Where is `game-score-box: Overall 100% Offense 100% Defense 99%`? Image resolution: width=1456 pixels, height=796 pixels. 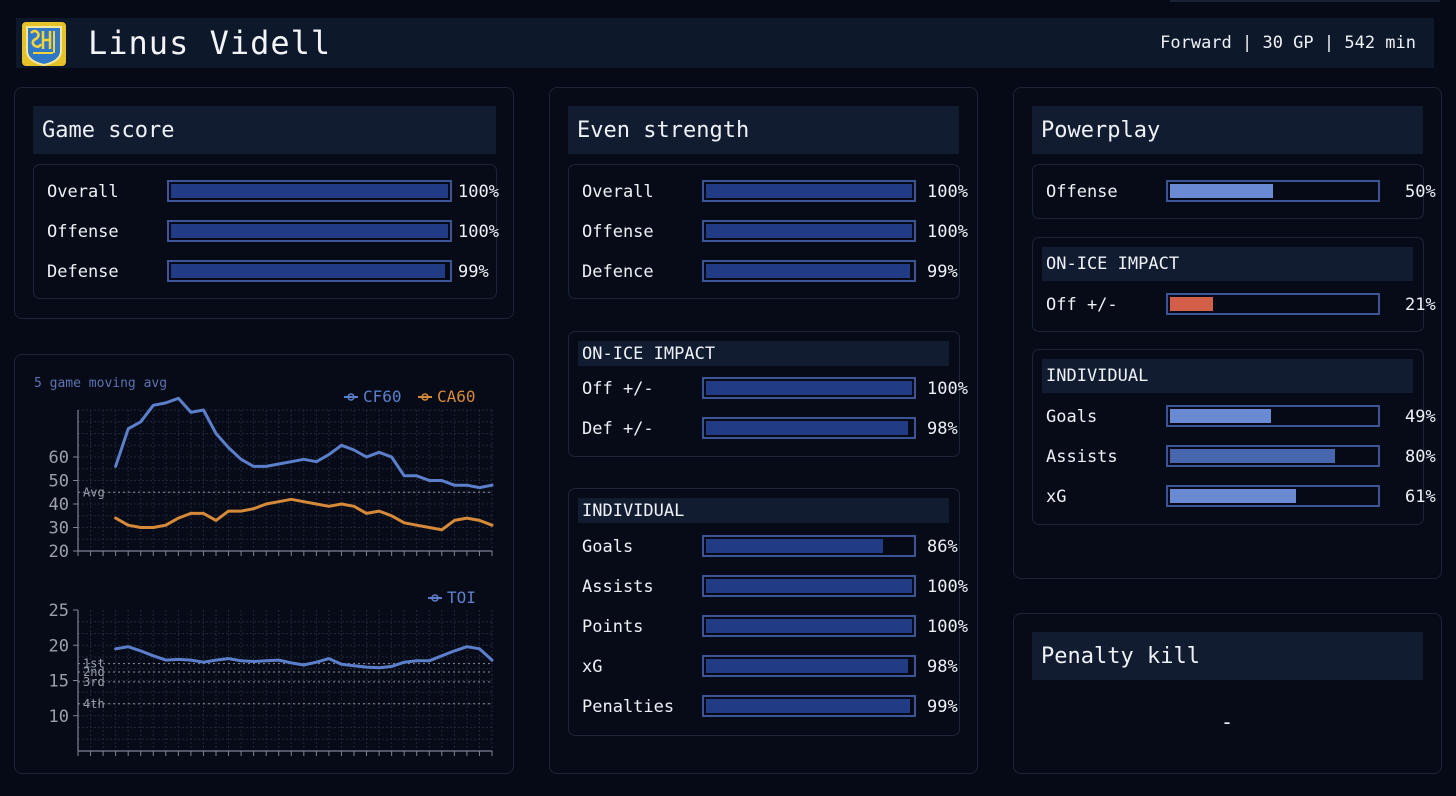
game-score-box: Overall 100% Offense 100% Defense 99% is located at coordinates (266, 231).